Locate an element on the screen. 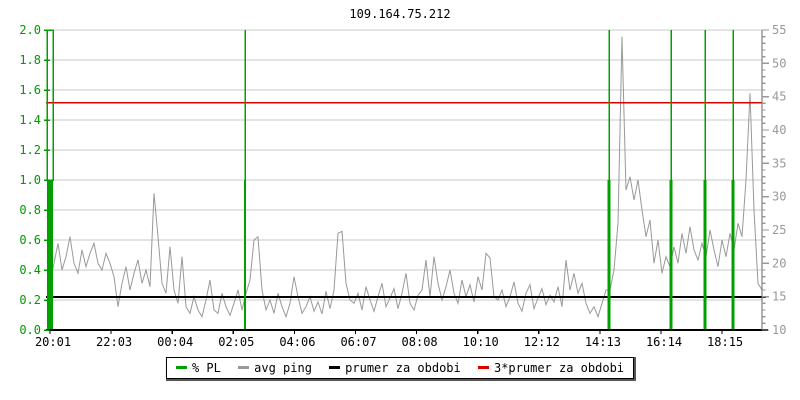 This screenshot has height=400, width=800. y-axis-left: 2.0 1.8 1.6 1.4 1.2 1.0 0.8 0.6 0.4 0.2 0.0 is located at coordinates (34, 180).